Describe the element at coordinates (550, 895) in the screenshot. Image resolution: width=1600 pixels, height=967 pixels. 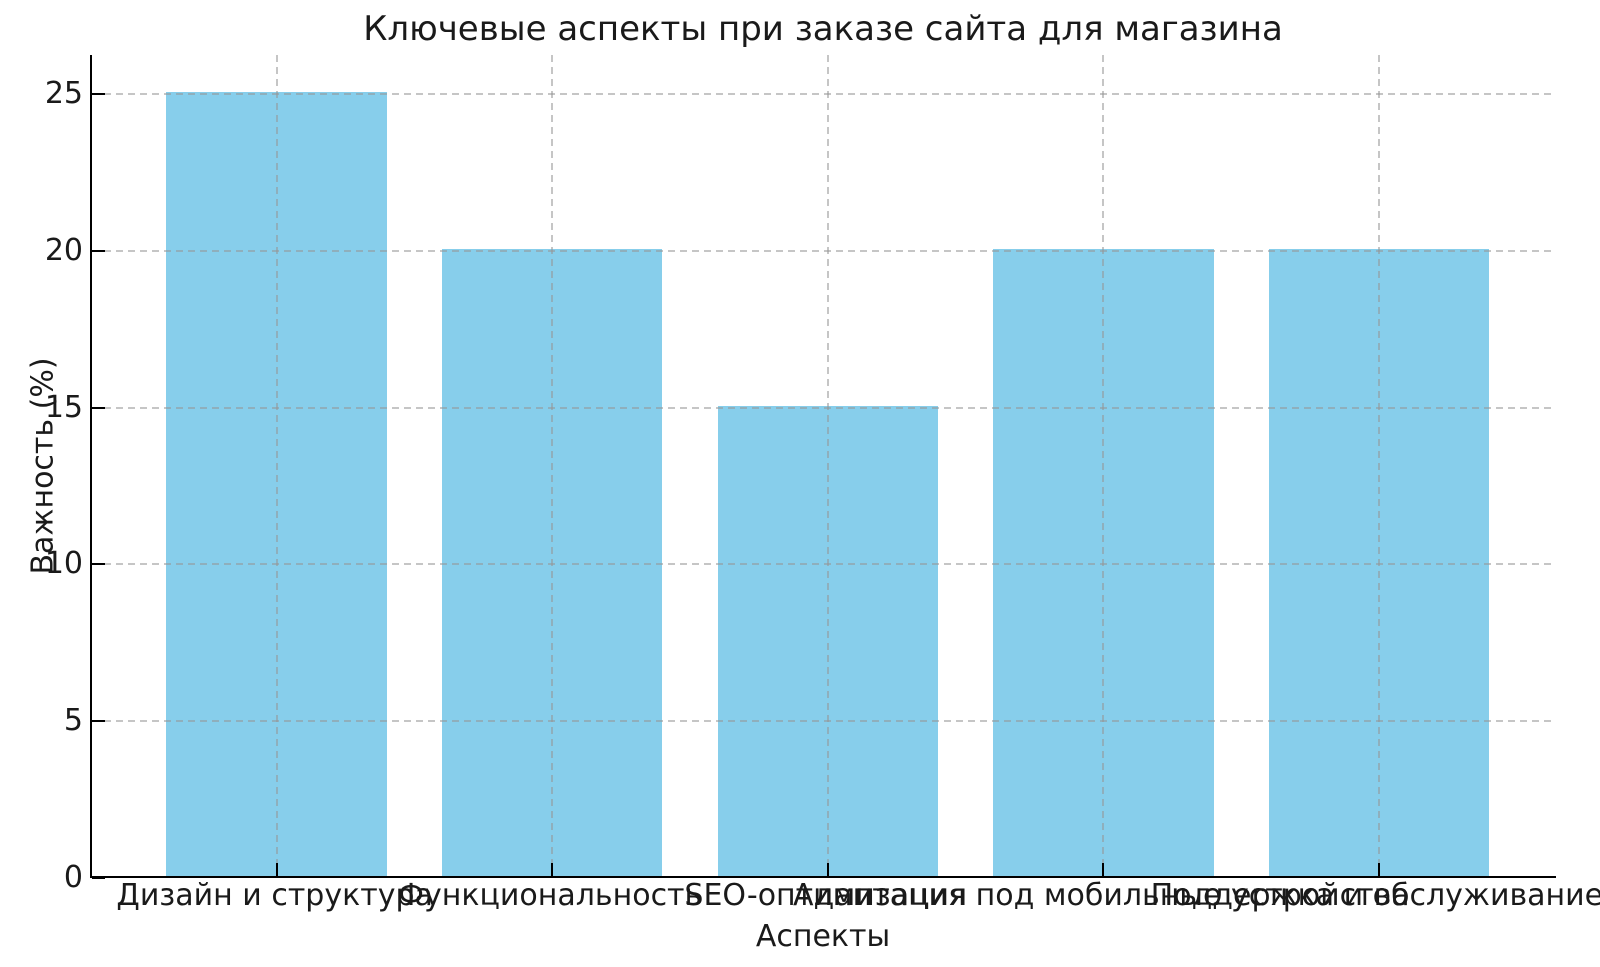
I see `x-tick-label-1: Функциональность` at that location.